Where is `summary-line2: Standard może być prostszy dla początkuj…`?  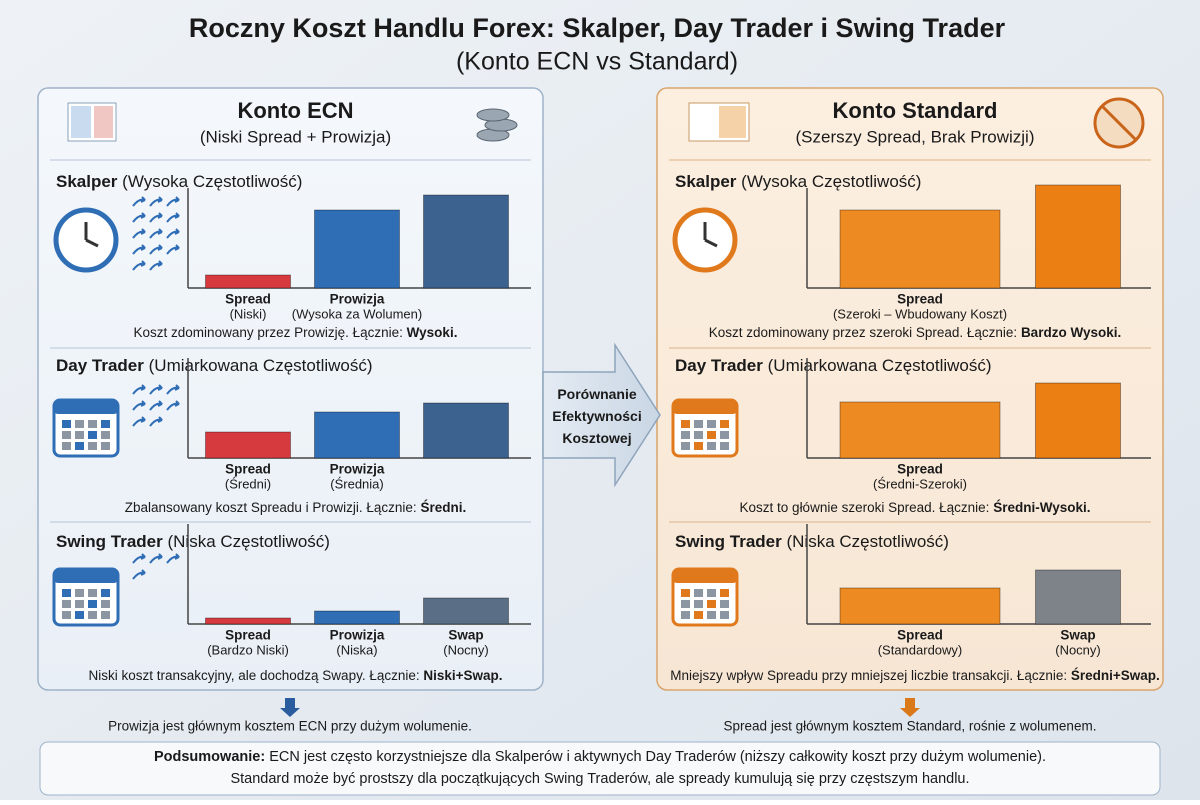
summary-line2: Standard może być prostszy dla początkuj… is located at coordinates (599, 779).